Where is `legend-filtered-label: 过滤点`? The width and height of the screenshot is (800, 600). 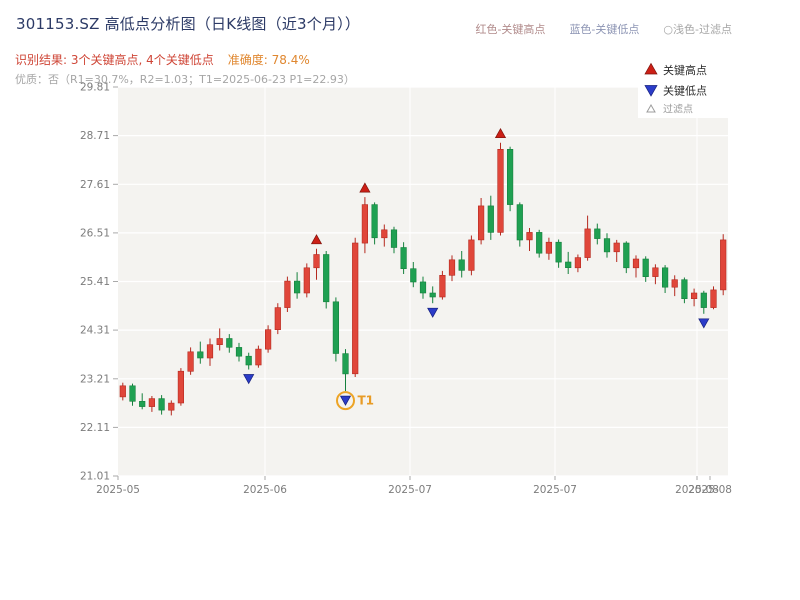 legend-filtered-label: 过滤点 is located at coordinates (678, 109).